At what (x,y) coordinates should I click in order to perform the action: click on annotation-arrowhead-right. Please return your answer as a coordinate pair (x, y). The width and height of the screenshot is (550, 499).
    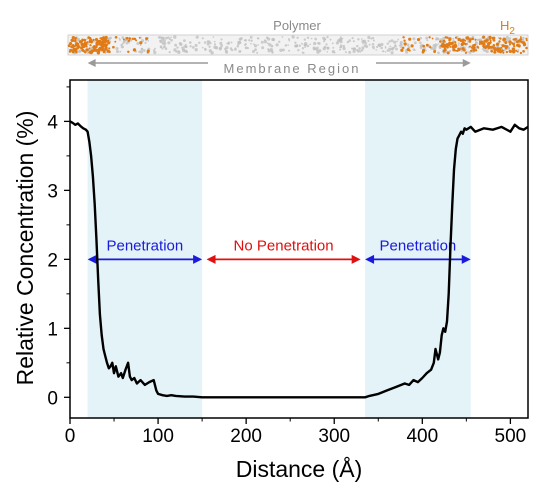
    Looking at the image, I should click on (356, 259).